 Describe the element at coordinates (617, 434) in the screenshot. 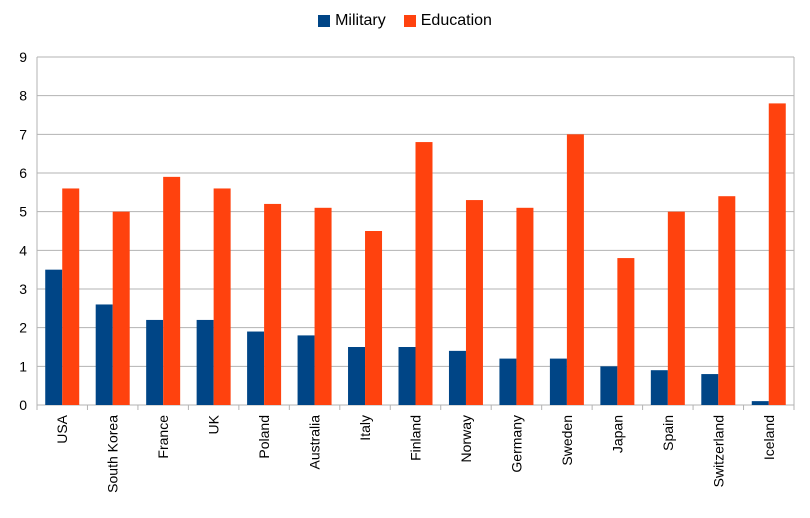

I see `x-tick-label-11: Japan` at that location.